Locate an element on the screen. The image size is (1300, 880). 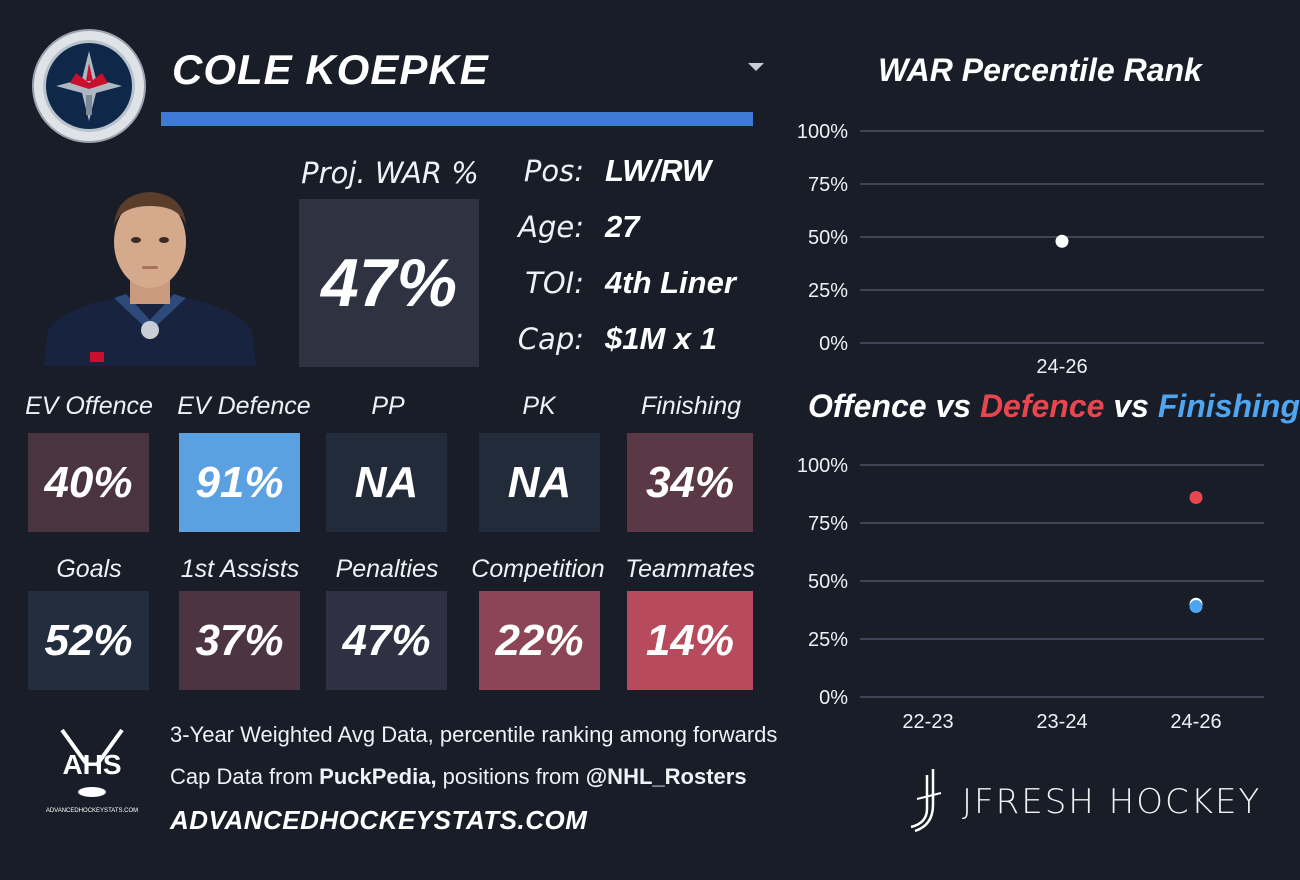
pp-label: PP is located at coordinates (388, 406).